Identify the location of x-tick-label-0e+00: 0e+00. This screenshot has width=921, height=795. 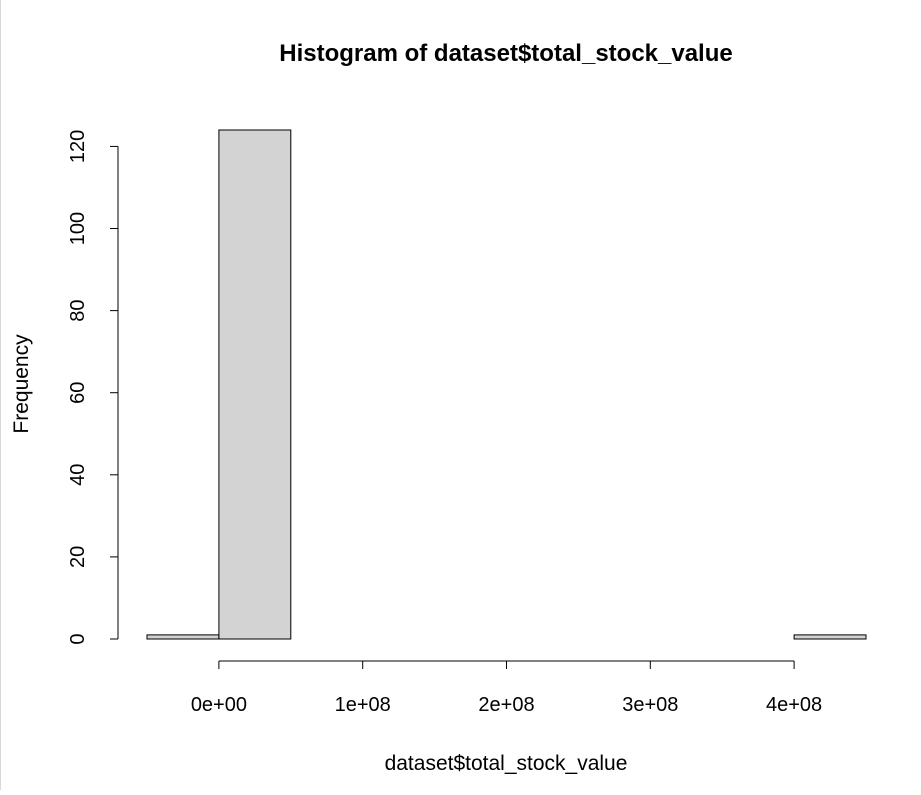
(219, 705).